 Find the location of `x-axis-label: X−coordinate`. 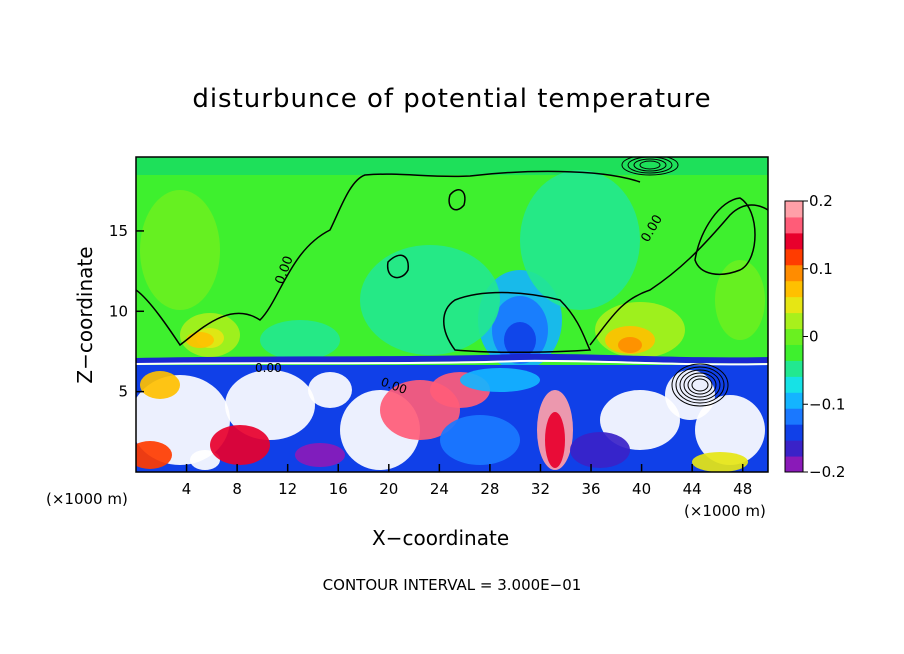

x-axis-label: X−coordinate is located at coordinates (441, 538).